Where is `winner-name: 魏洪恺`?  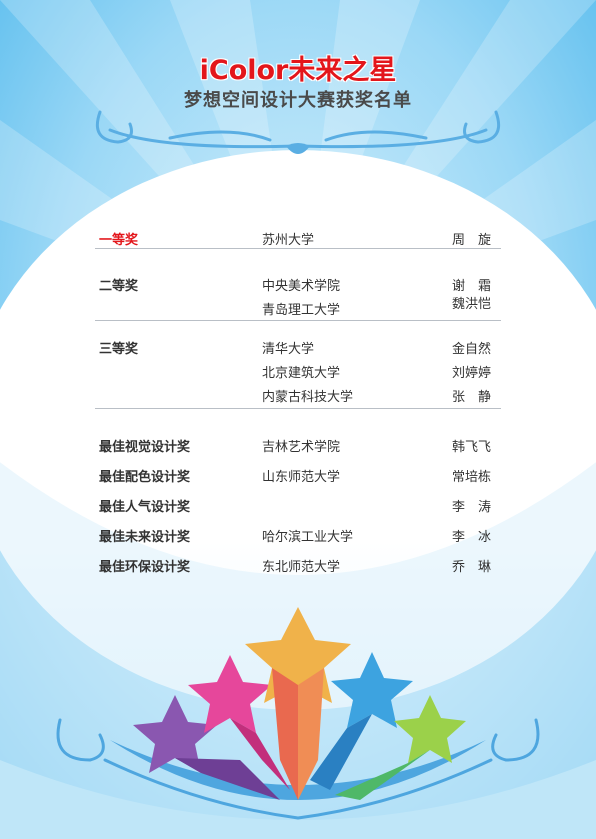
winner-name: 魏洪恺 is located at coordinates (472, 304).